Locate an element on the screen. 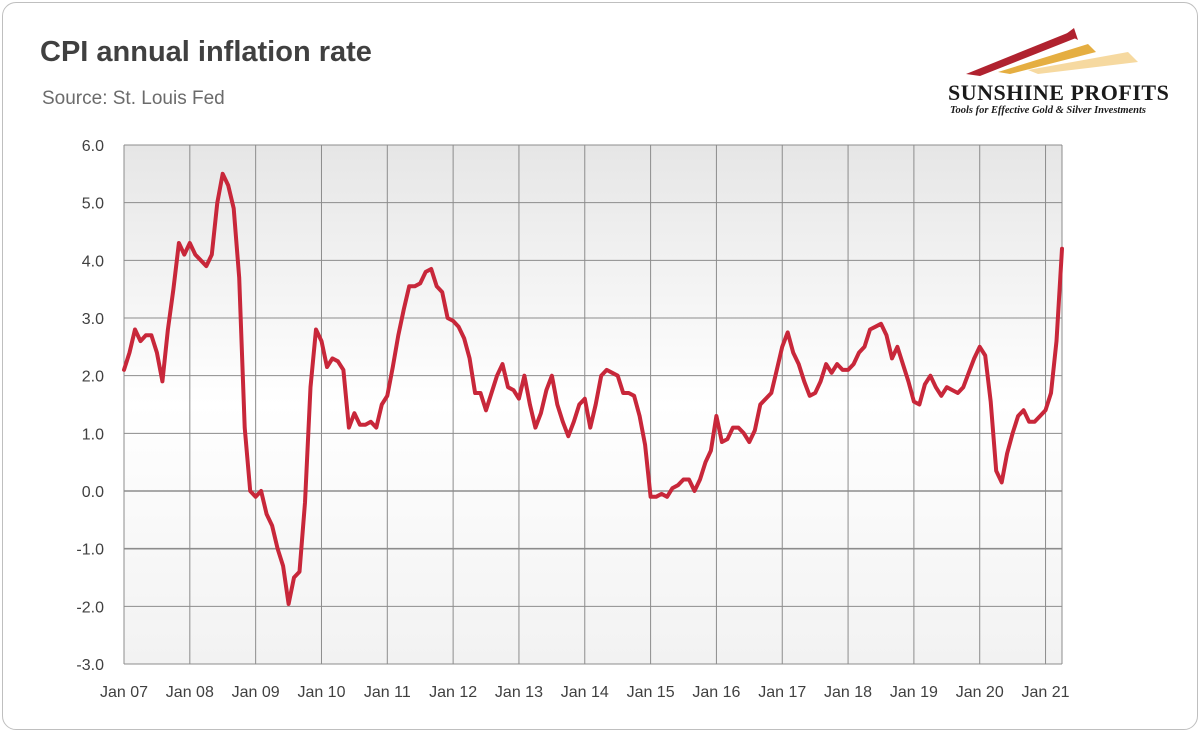  x-tick-label: Jan 13 is located at coordinates (519, 692).